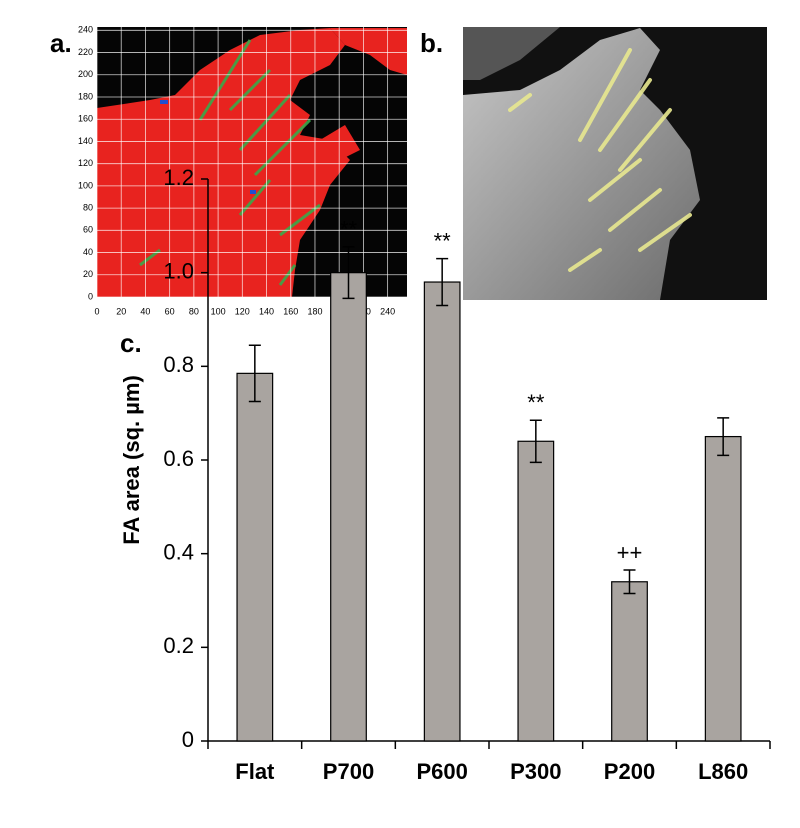 This screenshot has height=828, width=800. I want to click on panel-label: a., so click(61, 43).